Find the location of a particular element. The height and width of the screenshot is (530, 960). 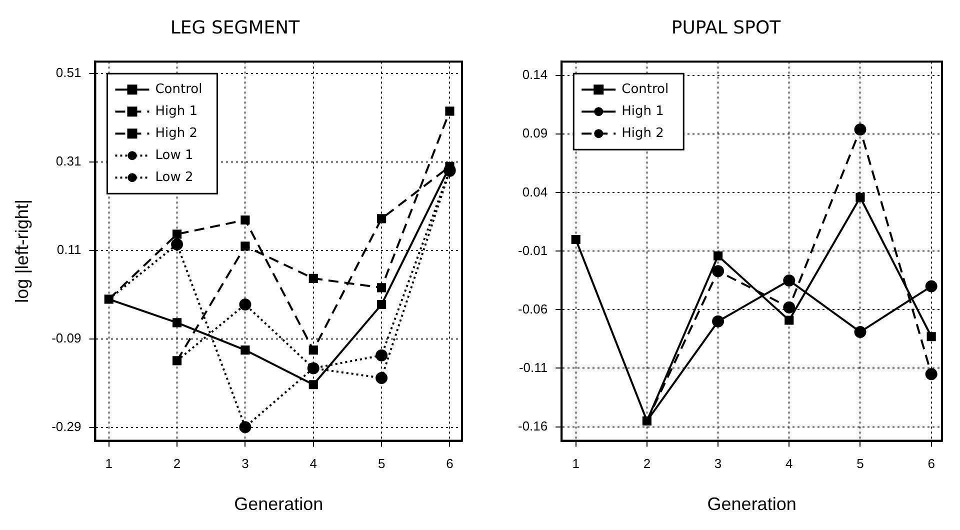

y-tick-label: -0.09 is located at coordinates (67, 338).